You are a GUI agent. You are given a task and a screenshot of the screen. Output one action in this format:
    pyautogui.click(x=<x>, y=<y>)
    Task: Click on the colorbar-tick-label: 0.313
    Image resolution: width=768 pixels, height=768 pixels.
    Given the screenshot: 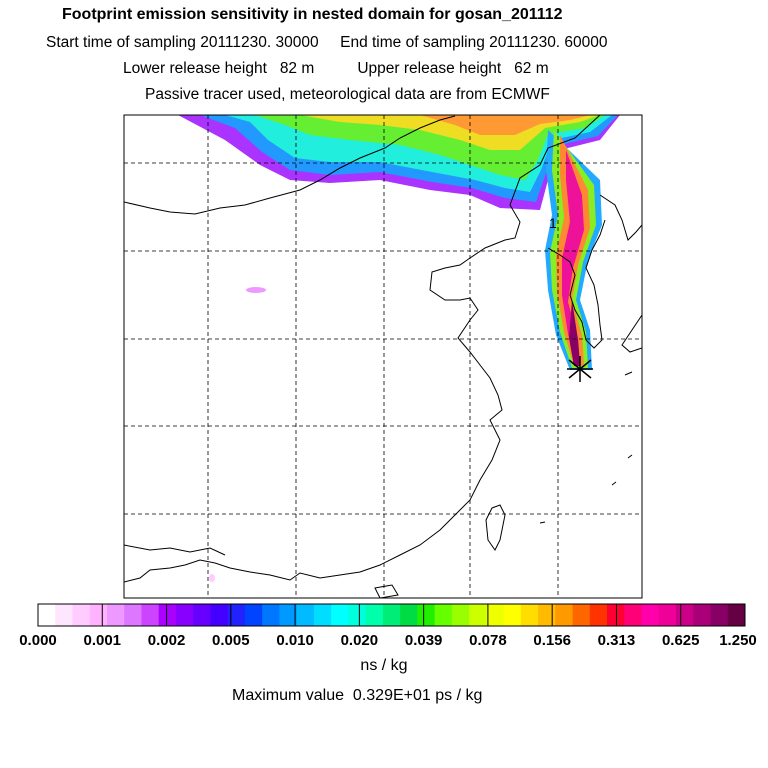 What is the action you would take?
    pyautogui.click(x=617, y=640)
    